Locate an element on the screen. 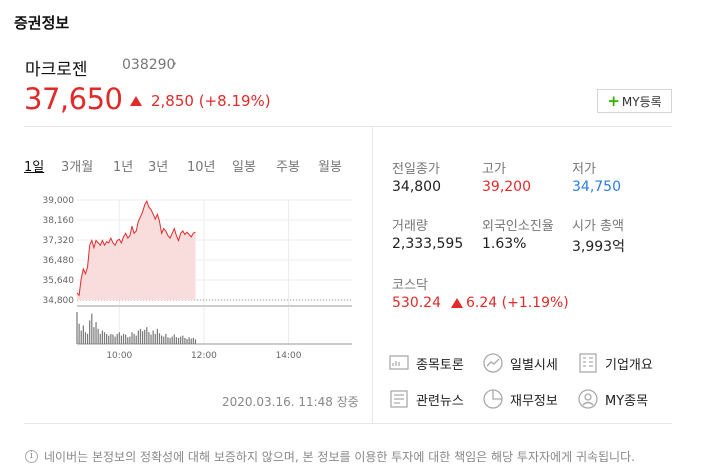 This screenshot has height=475, width=706. pie-chart-icon is located at coordinates (496, 399).